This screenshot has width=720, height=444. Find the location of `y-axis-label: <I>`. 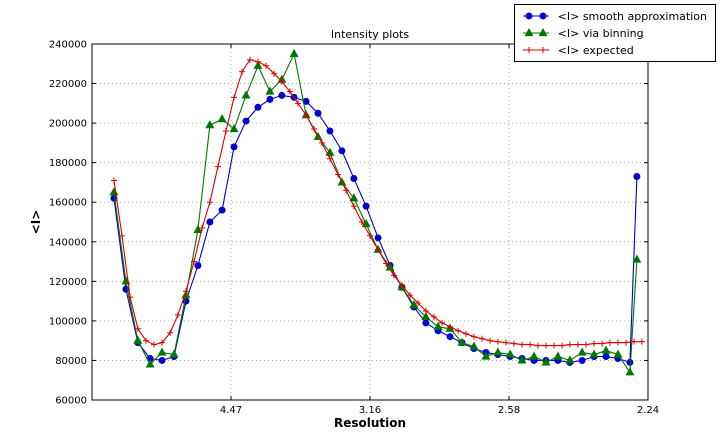

y-axis-label: <I> is located at coordinates (36, 222).